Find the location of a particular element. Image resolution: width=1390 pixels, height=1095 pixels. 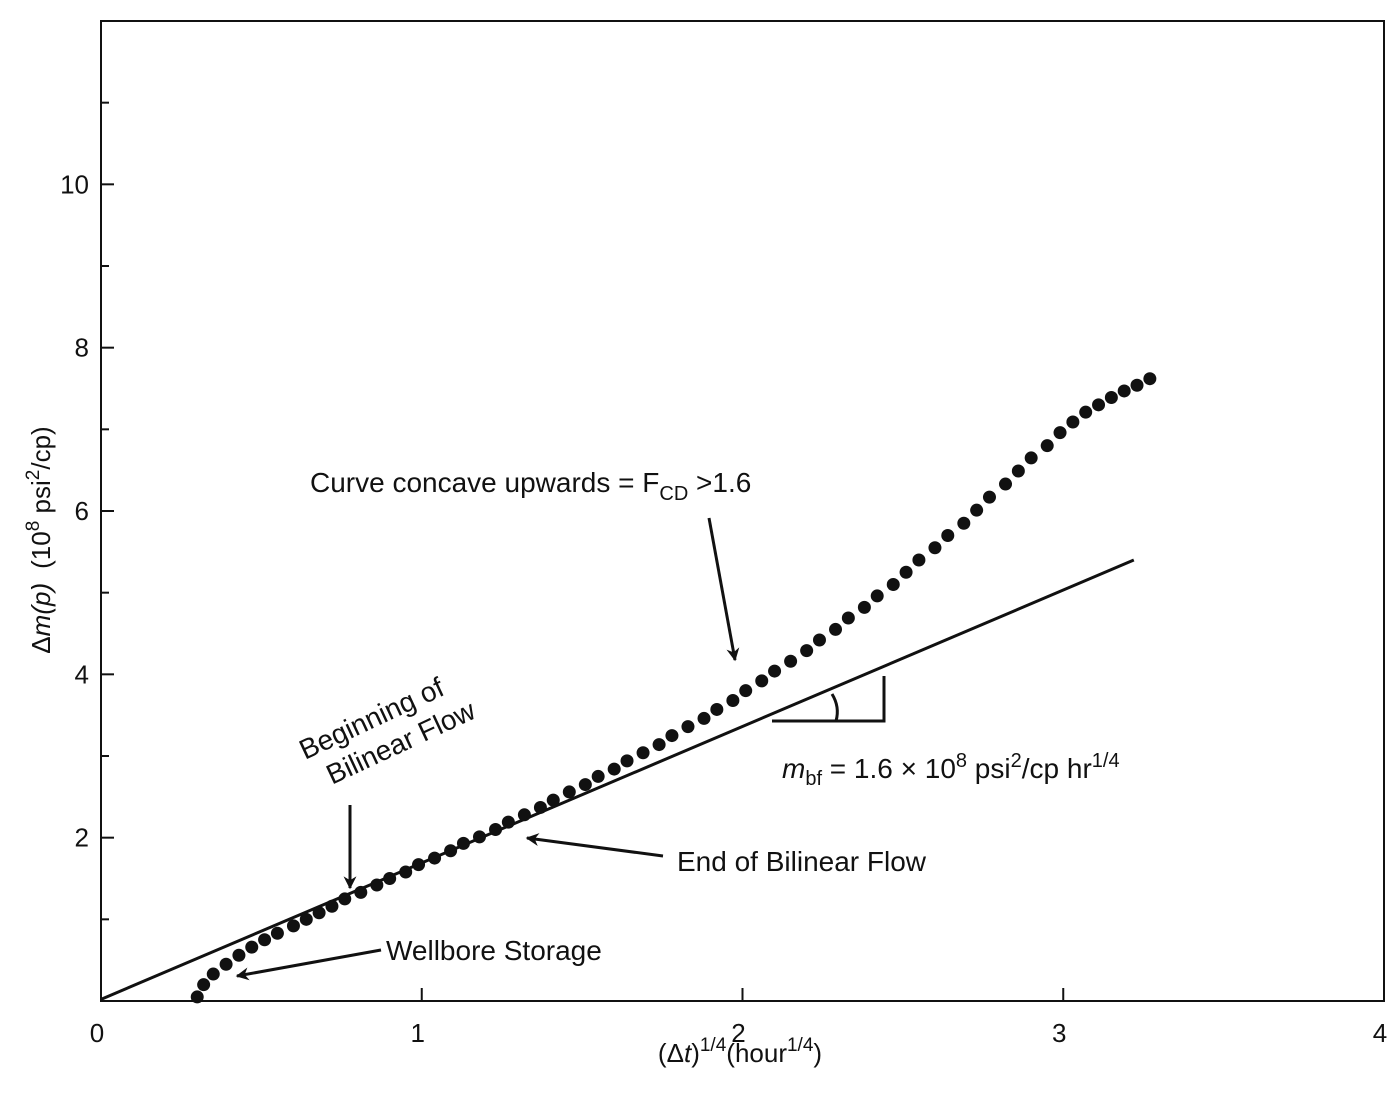

x-tick-label: 1 is located at coordinates (418, 1033).